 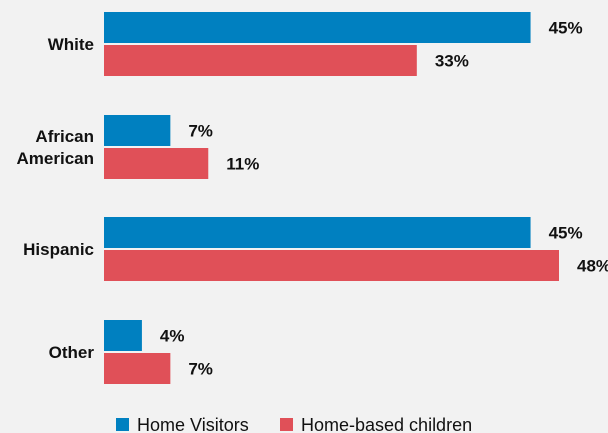 What do you see at coordinates (172, 336) in the screenshot?
I see `value-label-home-visitors-3: 4%` at bounding box center [172, 336].